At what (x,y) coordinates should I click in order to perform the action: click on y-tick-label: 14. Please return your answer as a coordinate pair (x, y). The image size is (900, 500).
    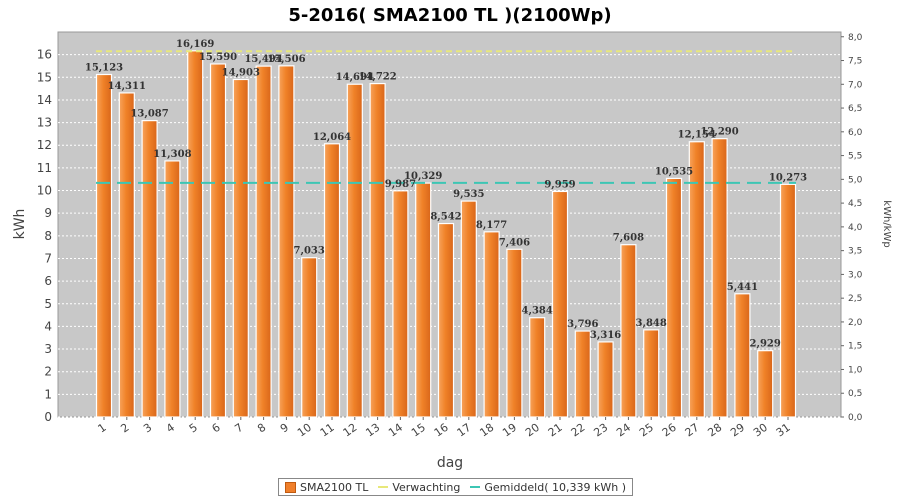
    Looking at the image, I should click on (44, 100).